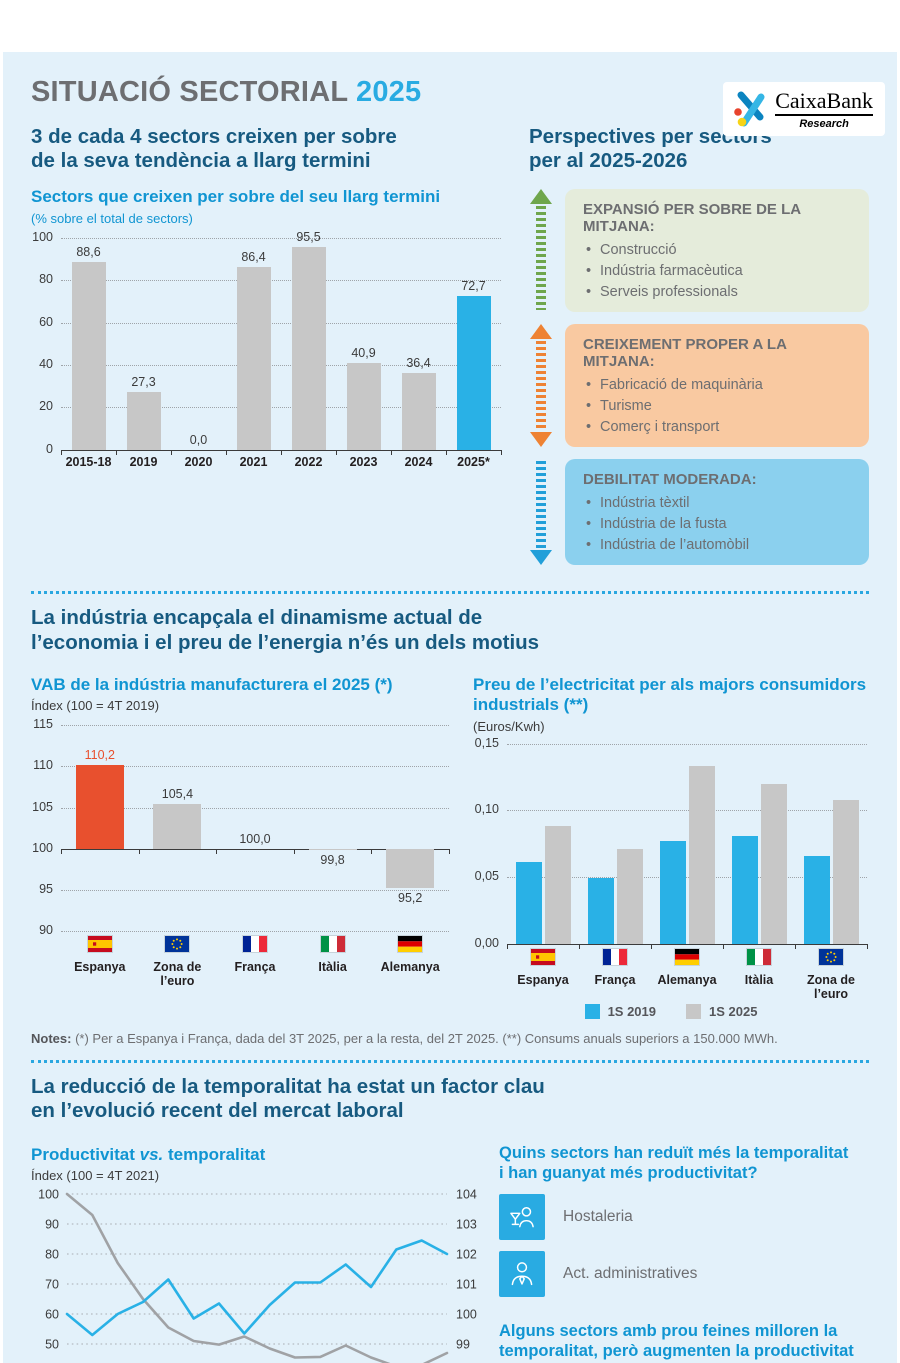 This screenshot has width=900, height=1363. I want to click on left-axis-tick: 80, so click(52, 1255).